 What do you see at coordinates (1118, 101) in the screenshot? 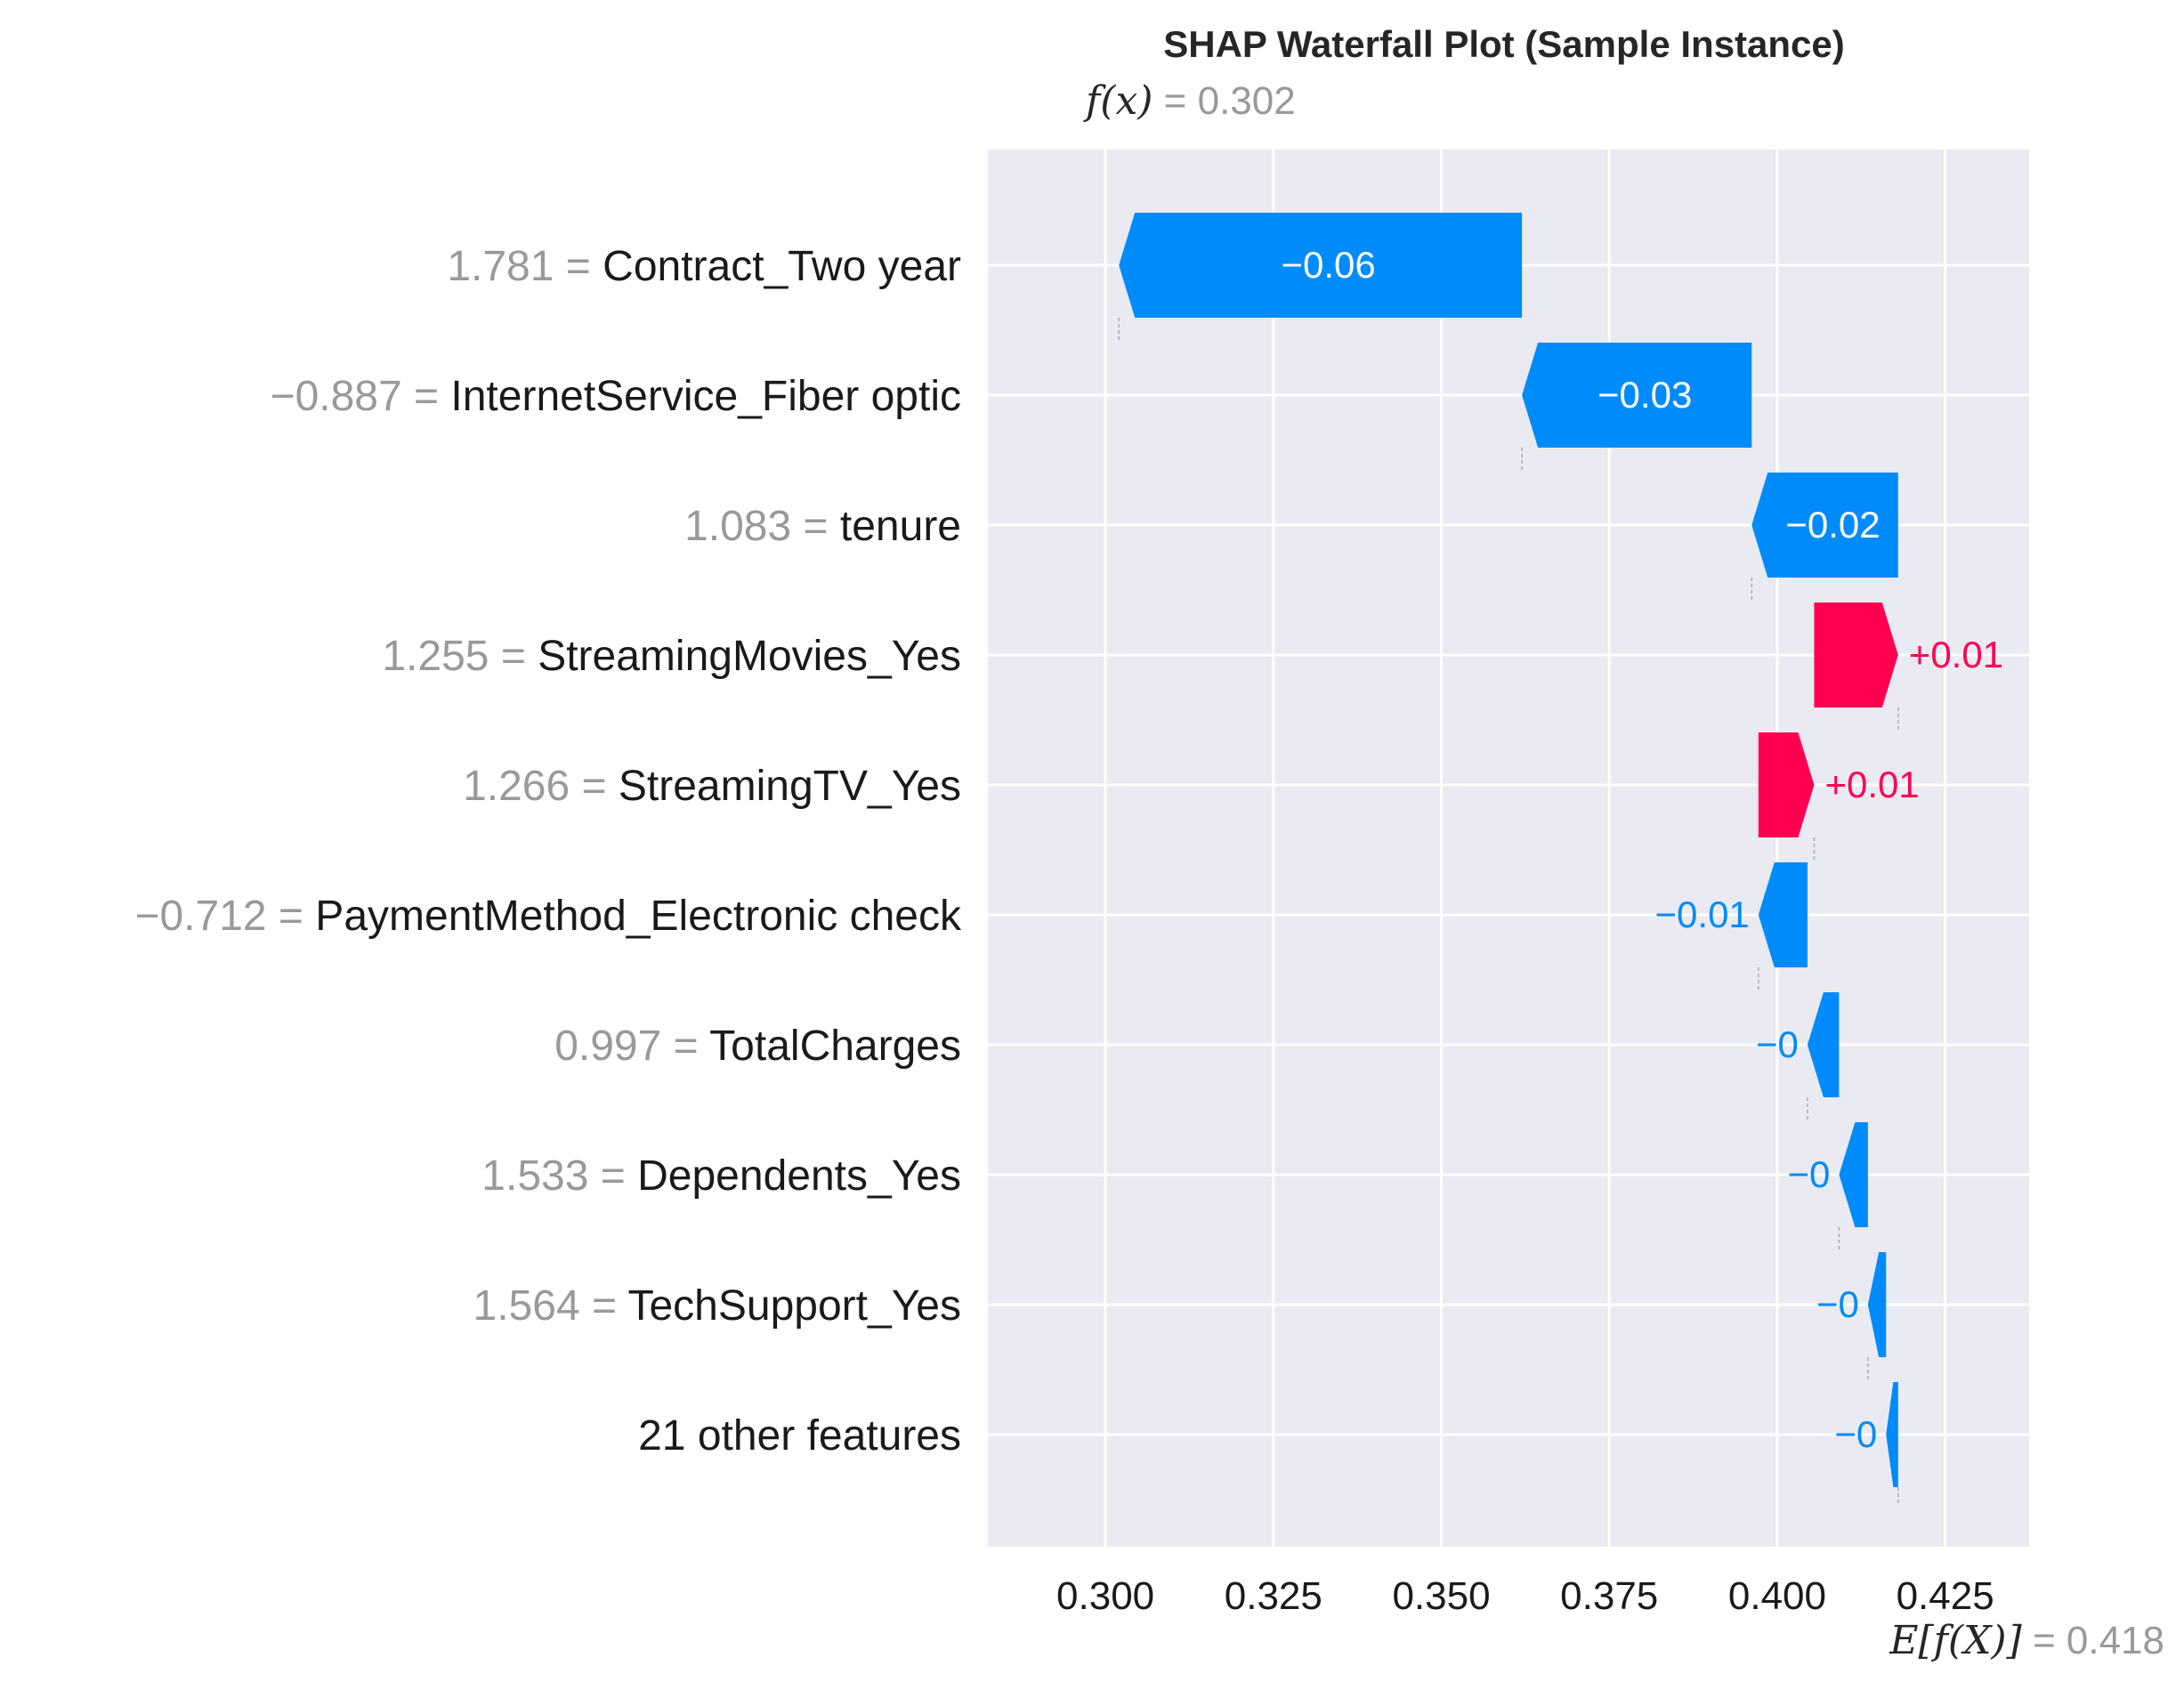
I see `fx-label: f(x)` at bounding box center [1118, 101].